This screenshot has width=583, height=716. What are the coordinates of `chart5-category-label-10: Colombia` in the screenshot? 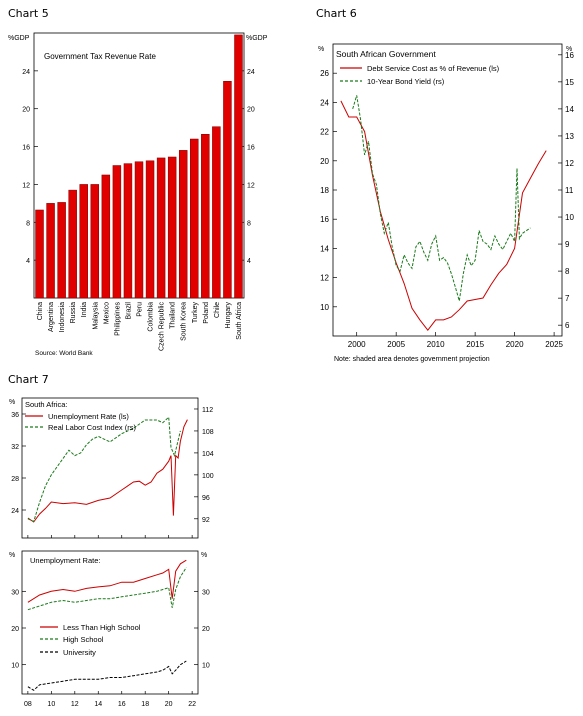 It's located at (151, 317).